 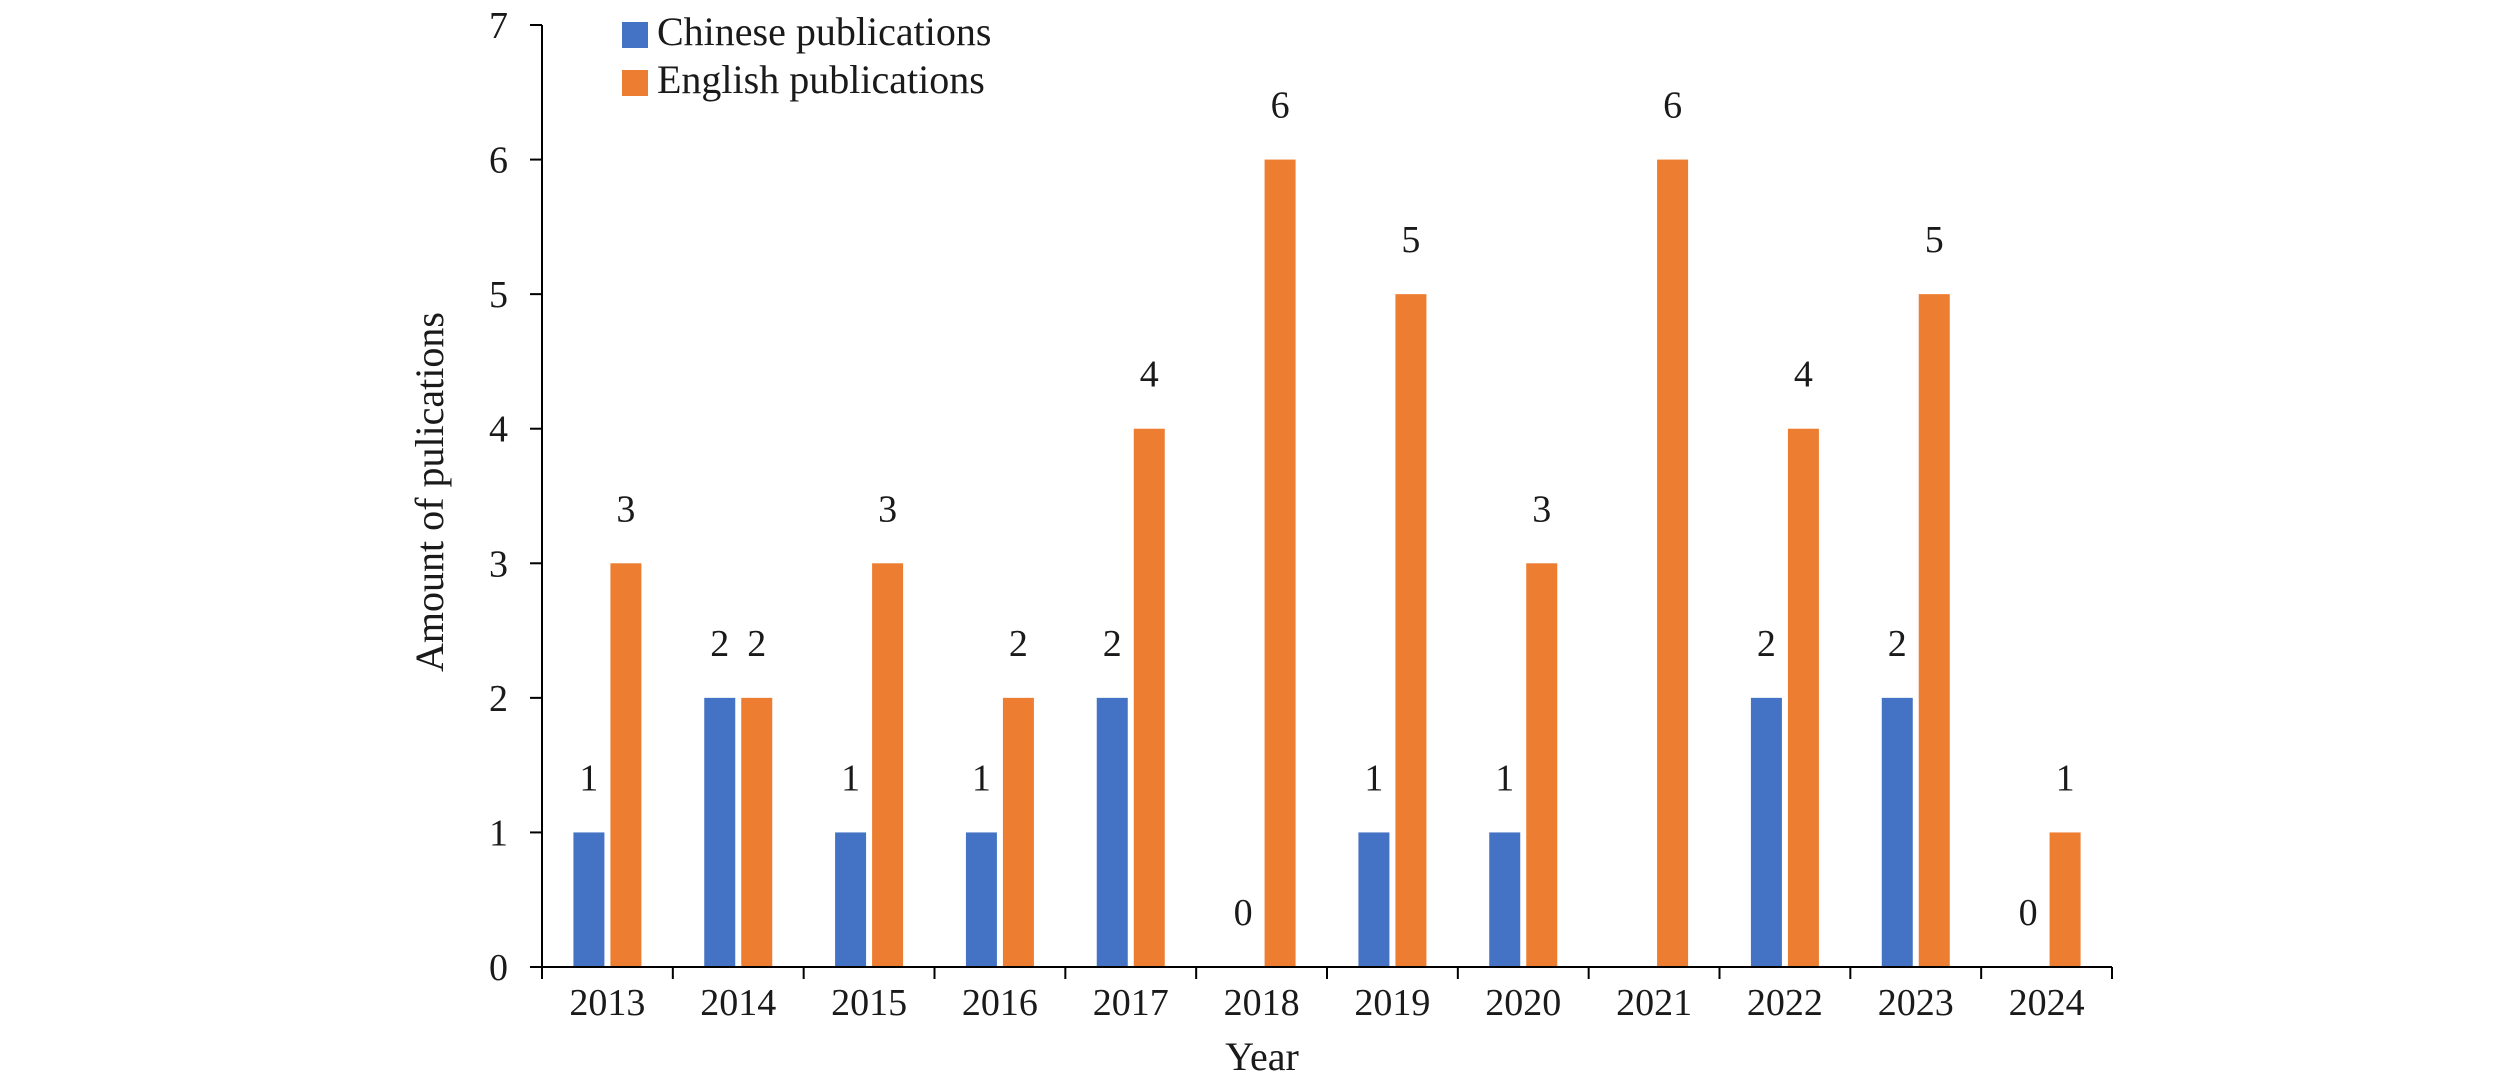 What do you see at coordinates (1392, 1003) in the screenshot?
I see `x-tick-label-2019: 2019` at bounding box center [1392, 1003].